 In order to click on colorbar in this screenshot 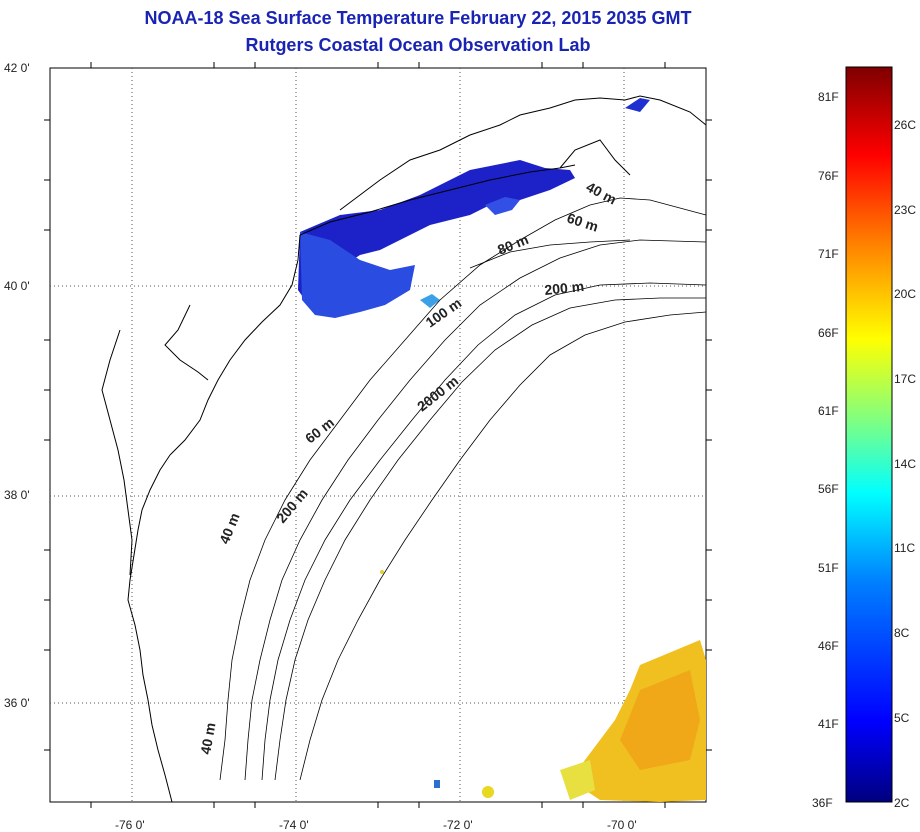, I will do `click(869, 434)`.